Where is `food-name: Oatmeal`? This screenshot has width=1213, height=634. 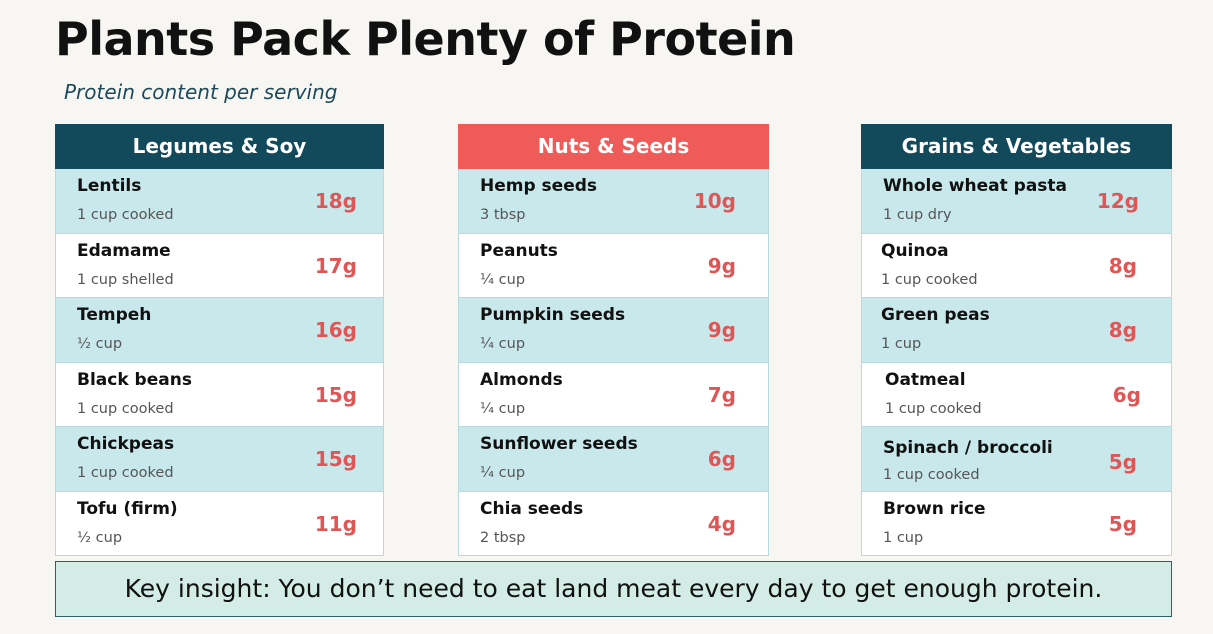
food-name: Oatmeal is located at coordinates (925, 379).